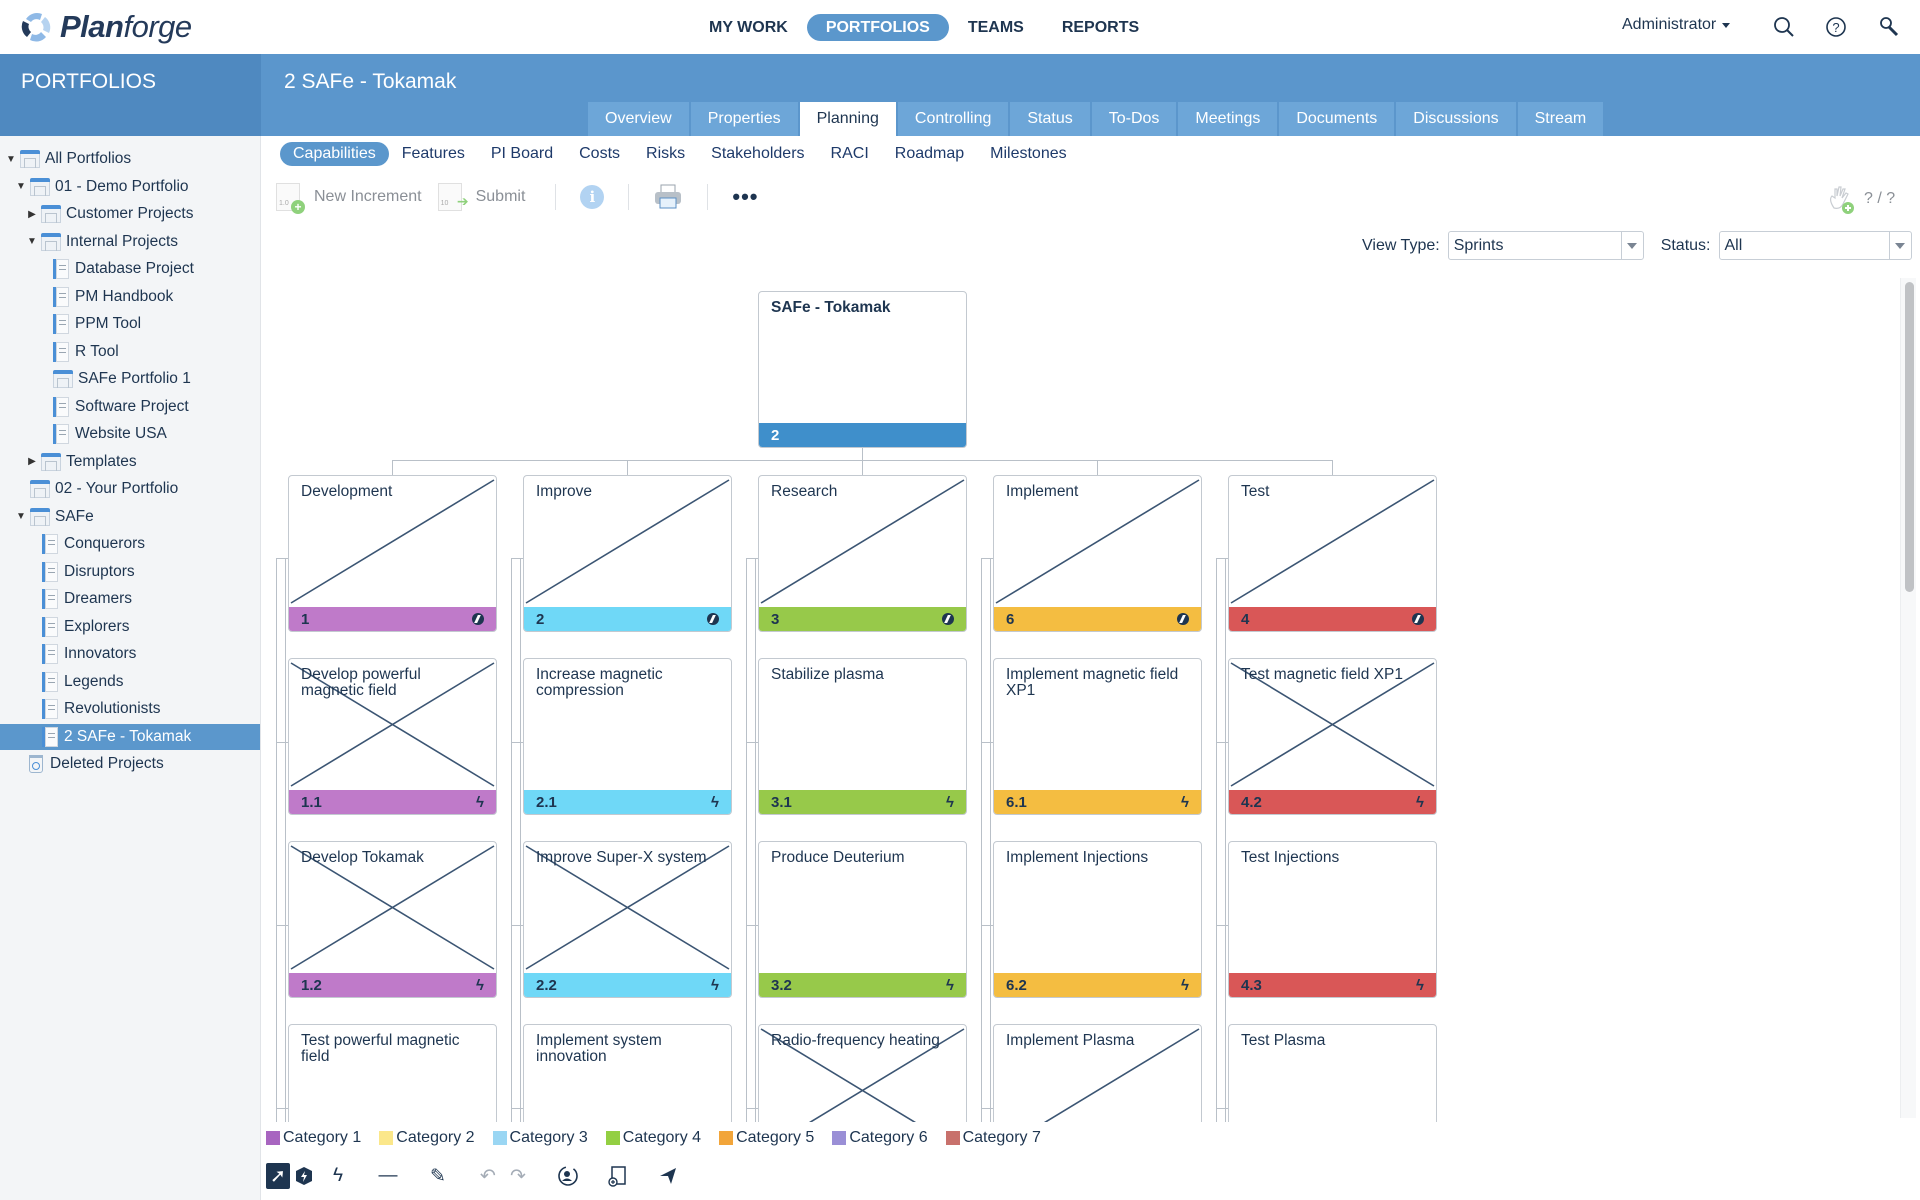 The height and width of the screenshot is (1200, 1920). I want to click on subtab-raci: RACI, so click(849, 153).